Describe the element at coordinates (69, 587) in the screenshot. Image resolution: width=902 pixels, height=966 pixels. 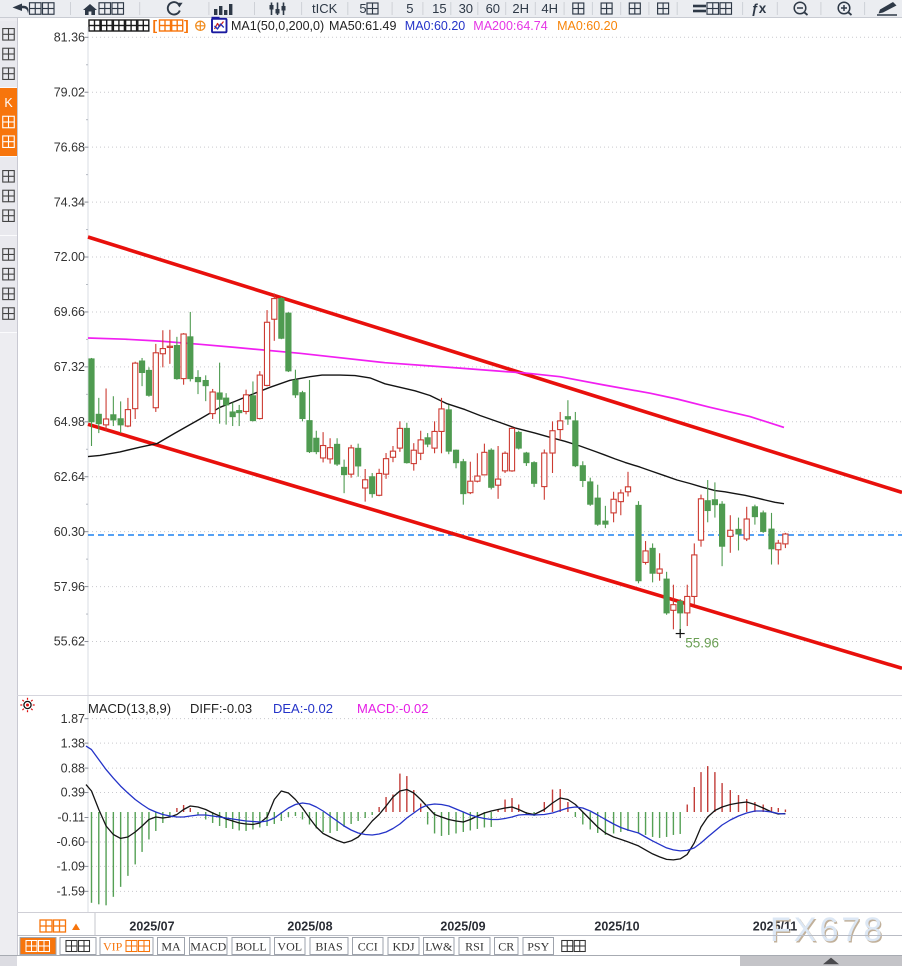
I see `svg-text: 57.96` at that location.